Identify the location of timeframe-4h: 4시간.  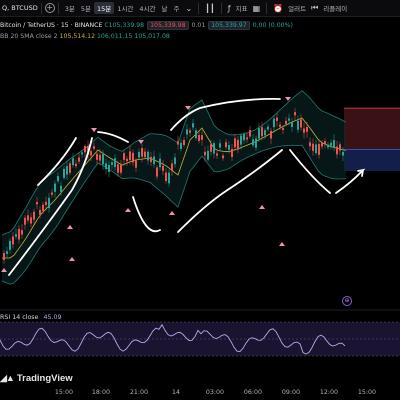
(147, 9).